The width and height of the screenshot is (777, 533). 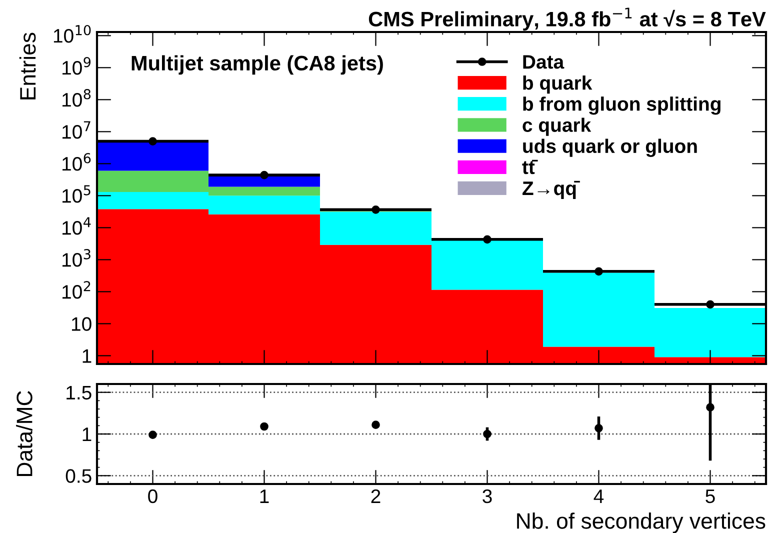 I want to click on x-axis-title: Nb. of secondary vertices, so click(x=641, y=522).